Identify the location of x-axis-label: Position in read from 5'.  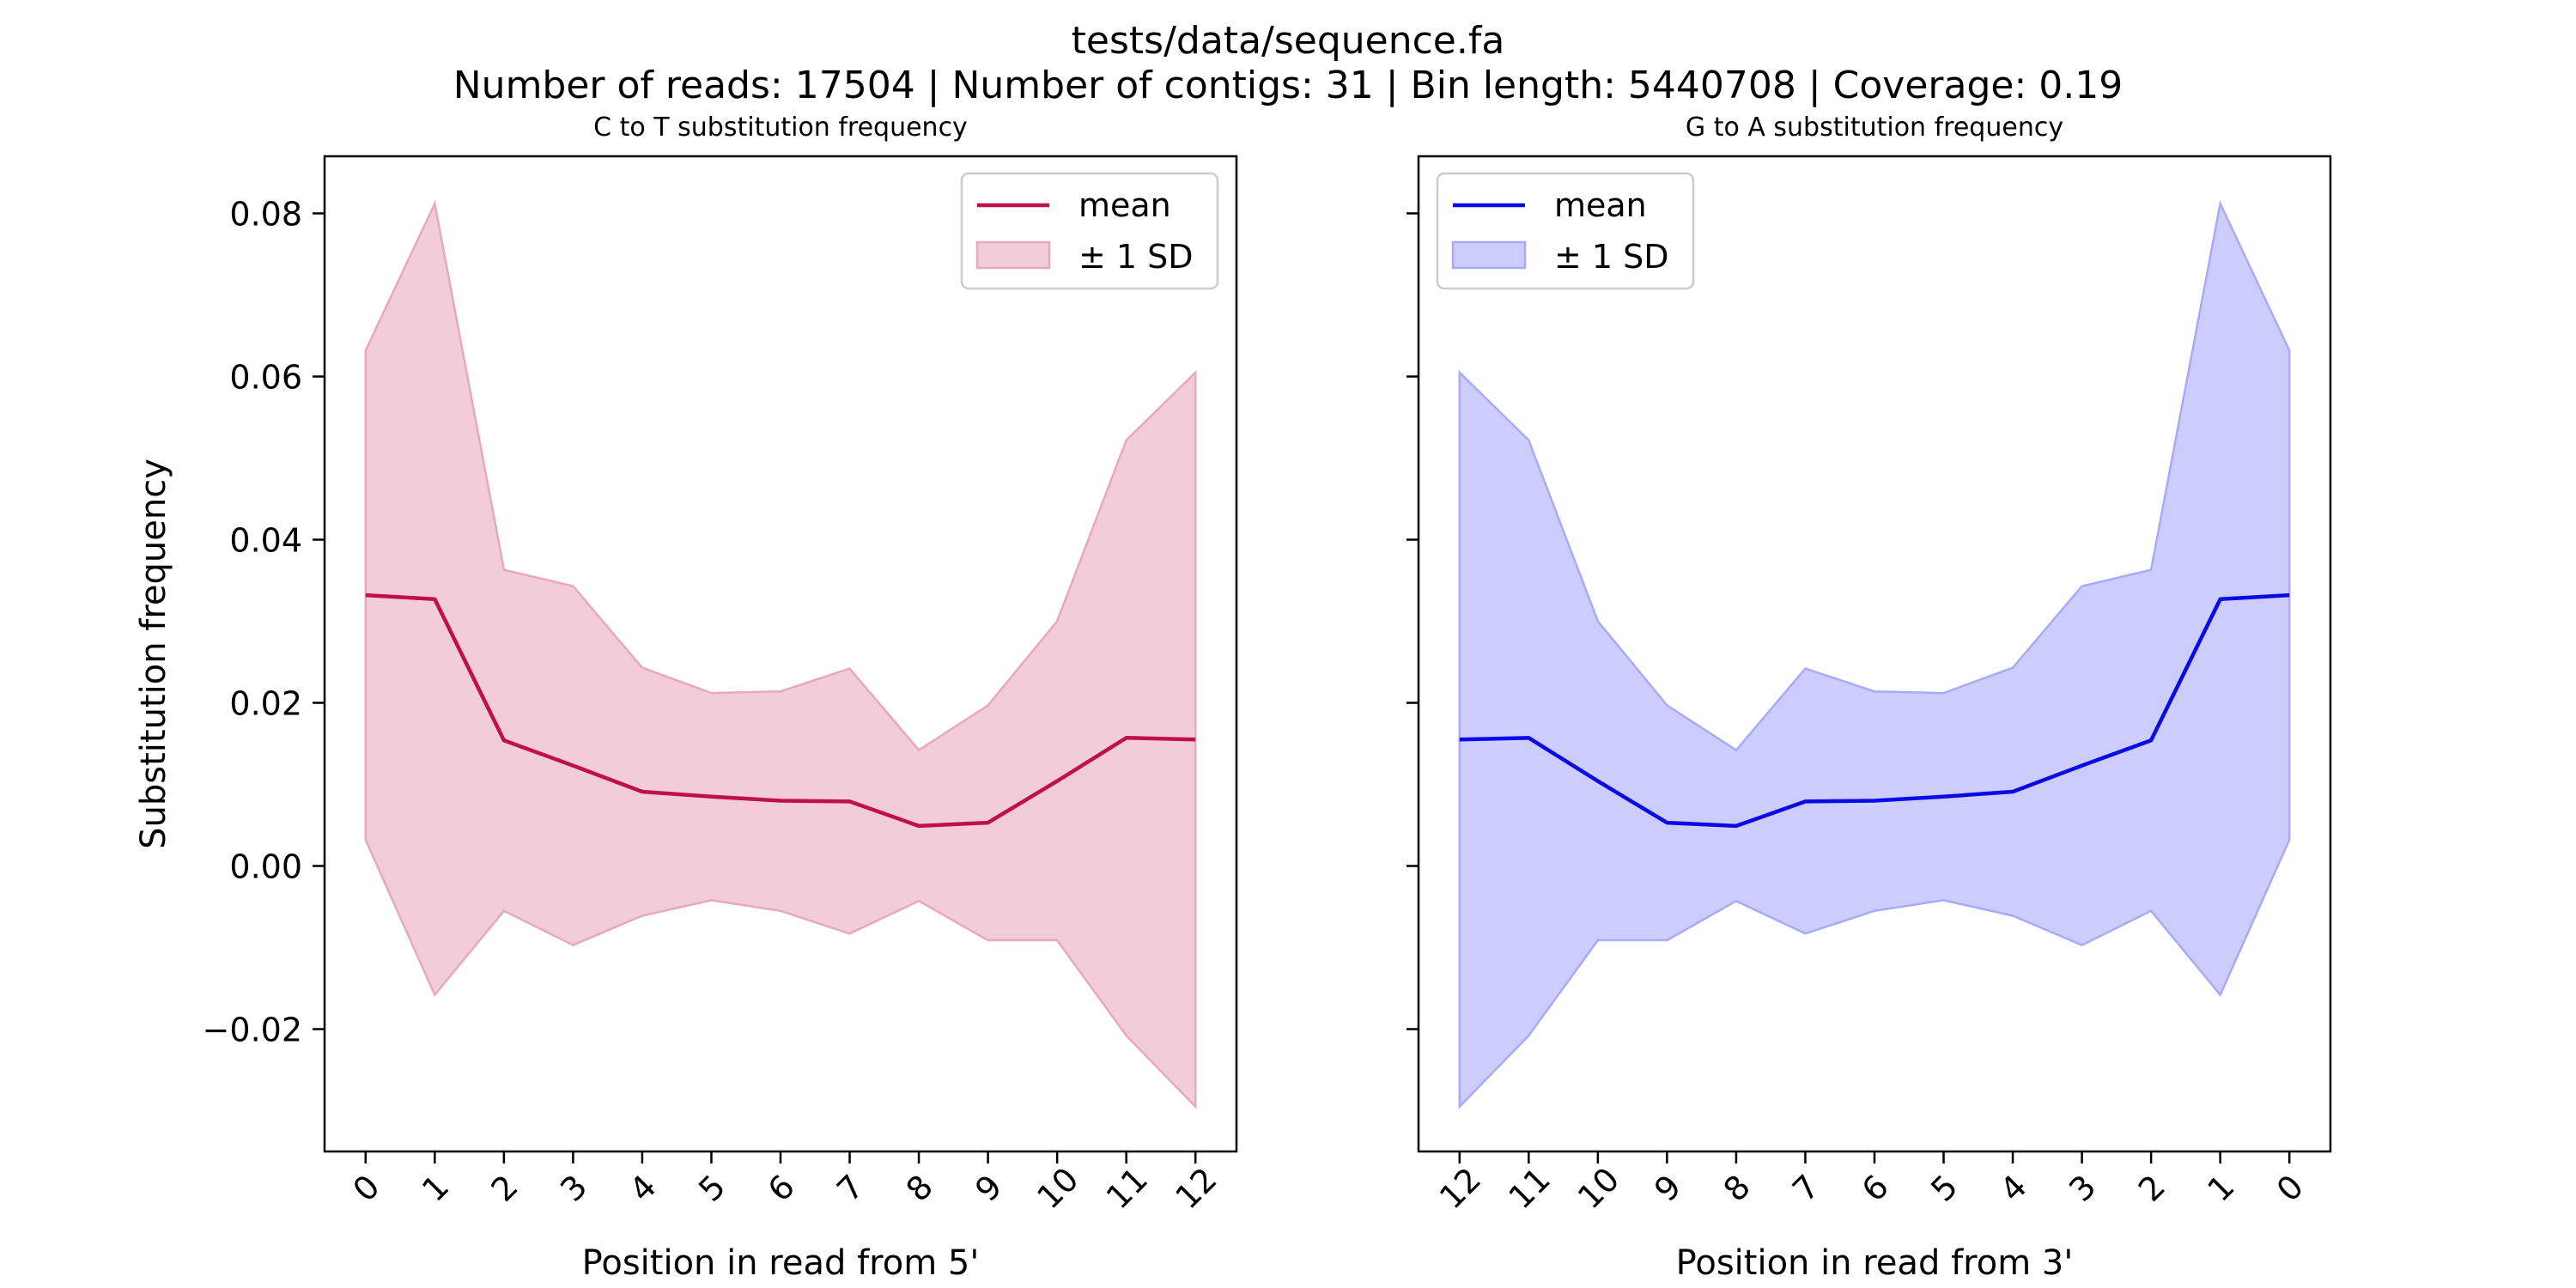
(781, 1263).